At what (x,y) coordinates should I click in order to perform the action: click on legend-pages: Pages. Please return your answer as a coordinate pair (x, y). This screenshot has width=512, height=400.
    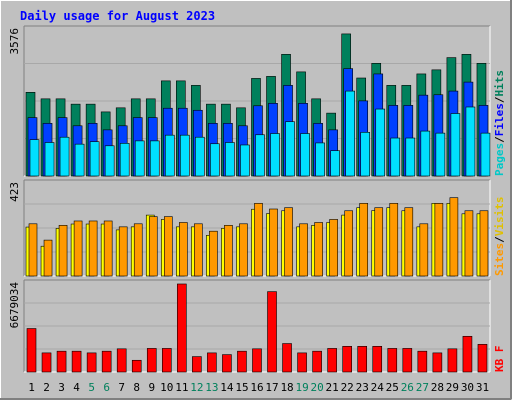
    Looking at the image, I should click on (499, 159).